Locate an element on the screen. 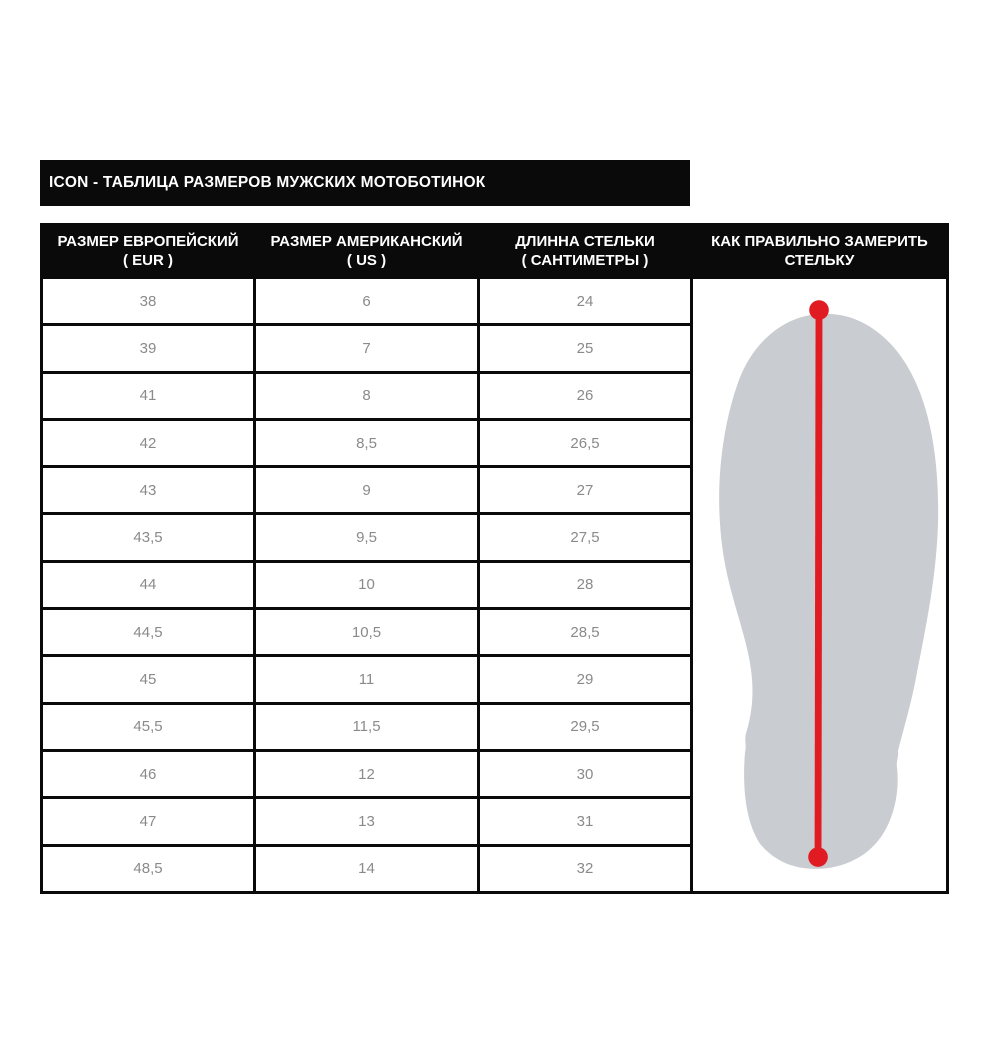 This screenshot has width=1000, height=1054. cell-insole-length: 26 is located at coordinates (585, 395).